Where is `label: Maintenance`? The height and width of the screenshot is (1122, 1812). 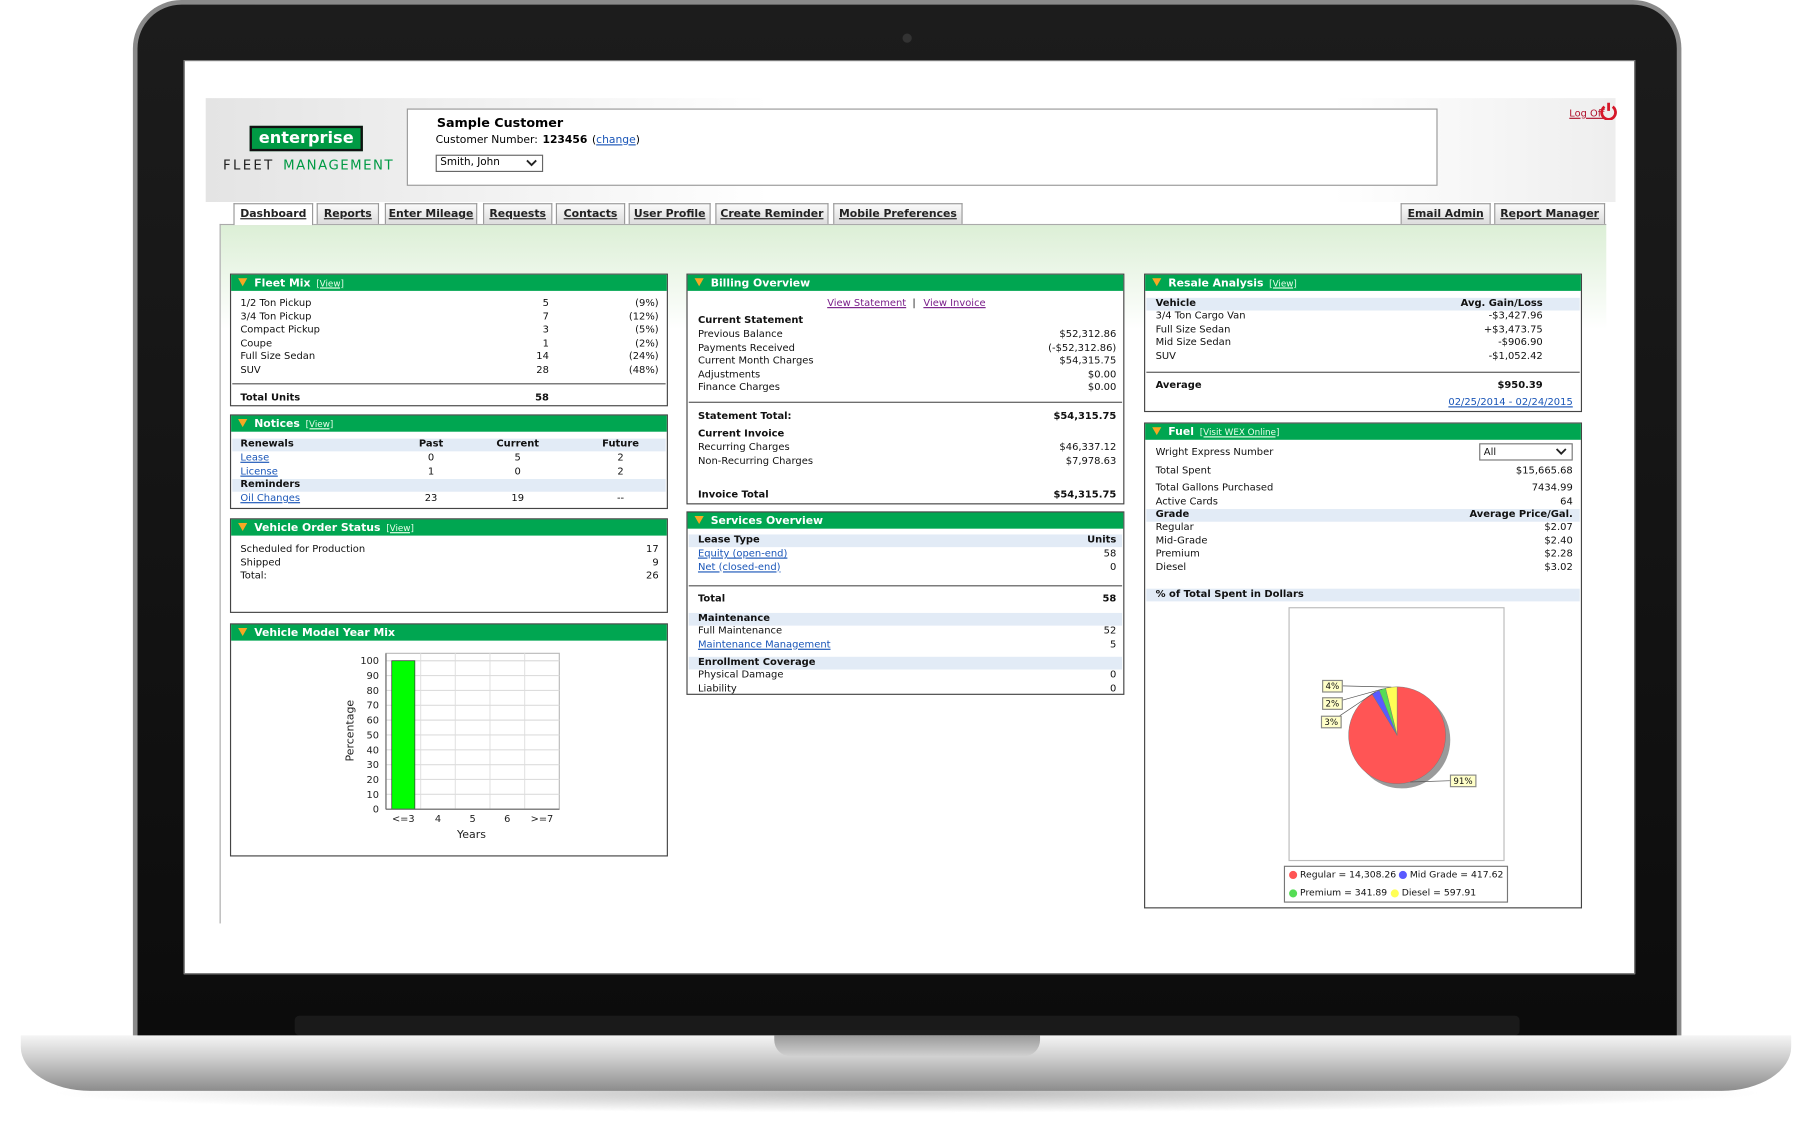
label: Maintenance is located at coordinates (733, 618).